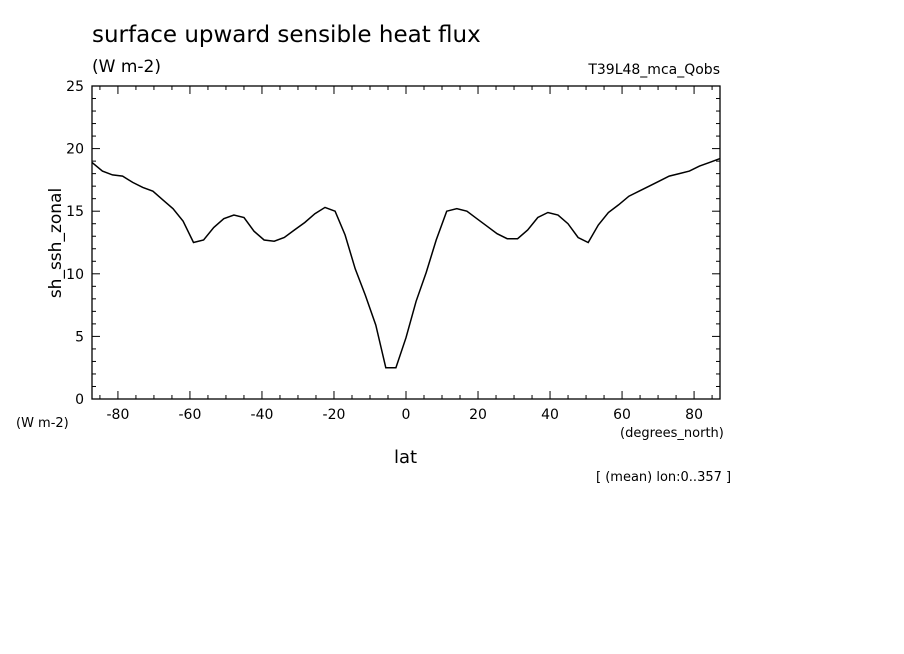  What do you see at coordinates (75, 87) in the screenshot?
I see `y-tick-label: 25` at bounding box center [75, 87].